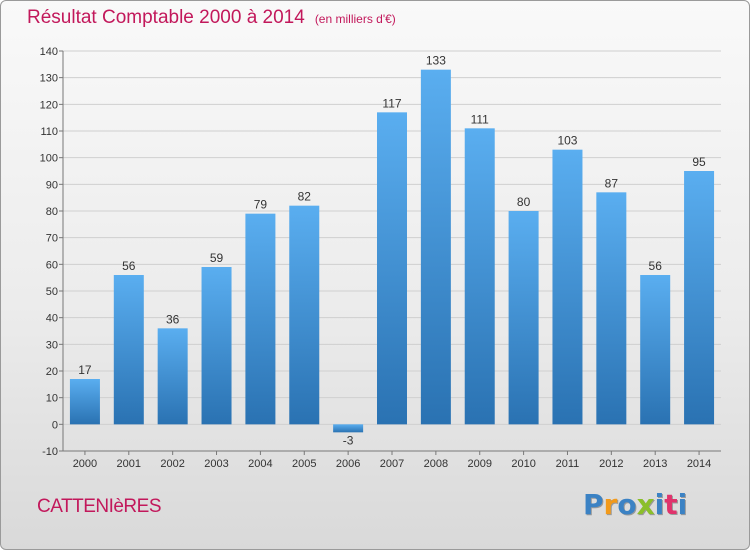 This screenshot has width=750, height=550. What do you see at coordinates (216, 464) in the screenshot?
I see `x-tick-label: 2003` at bounding box center [216, 464].